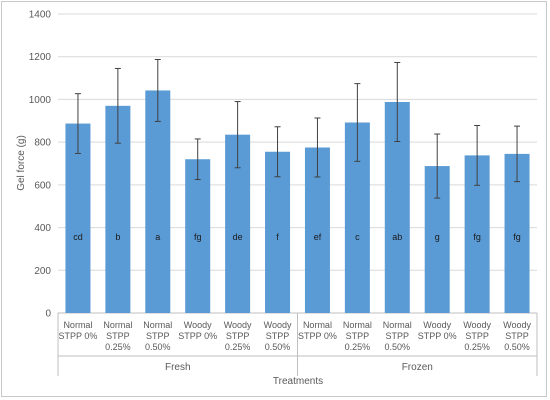 The width and height of the screenshot is (550, 400). I want to click on significance-letter: cd, so click(78, 237).